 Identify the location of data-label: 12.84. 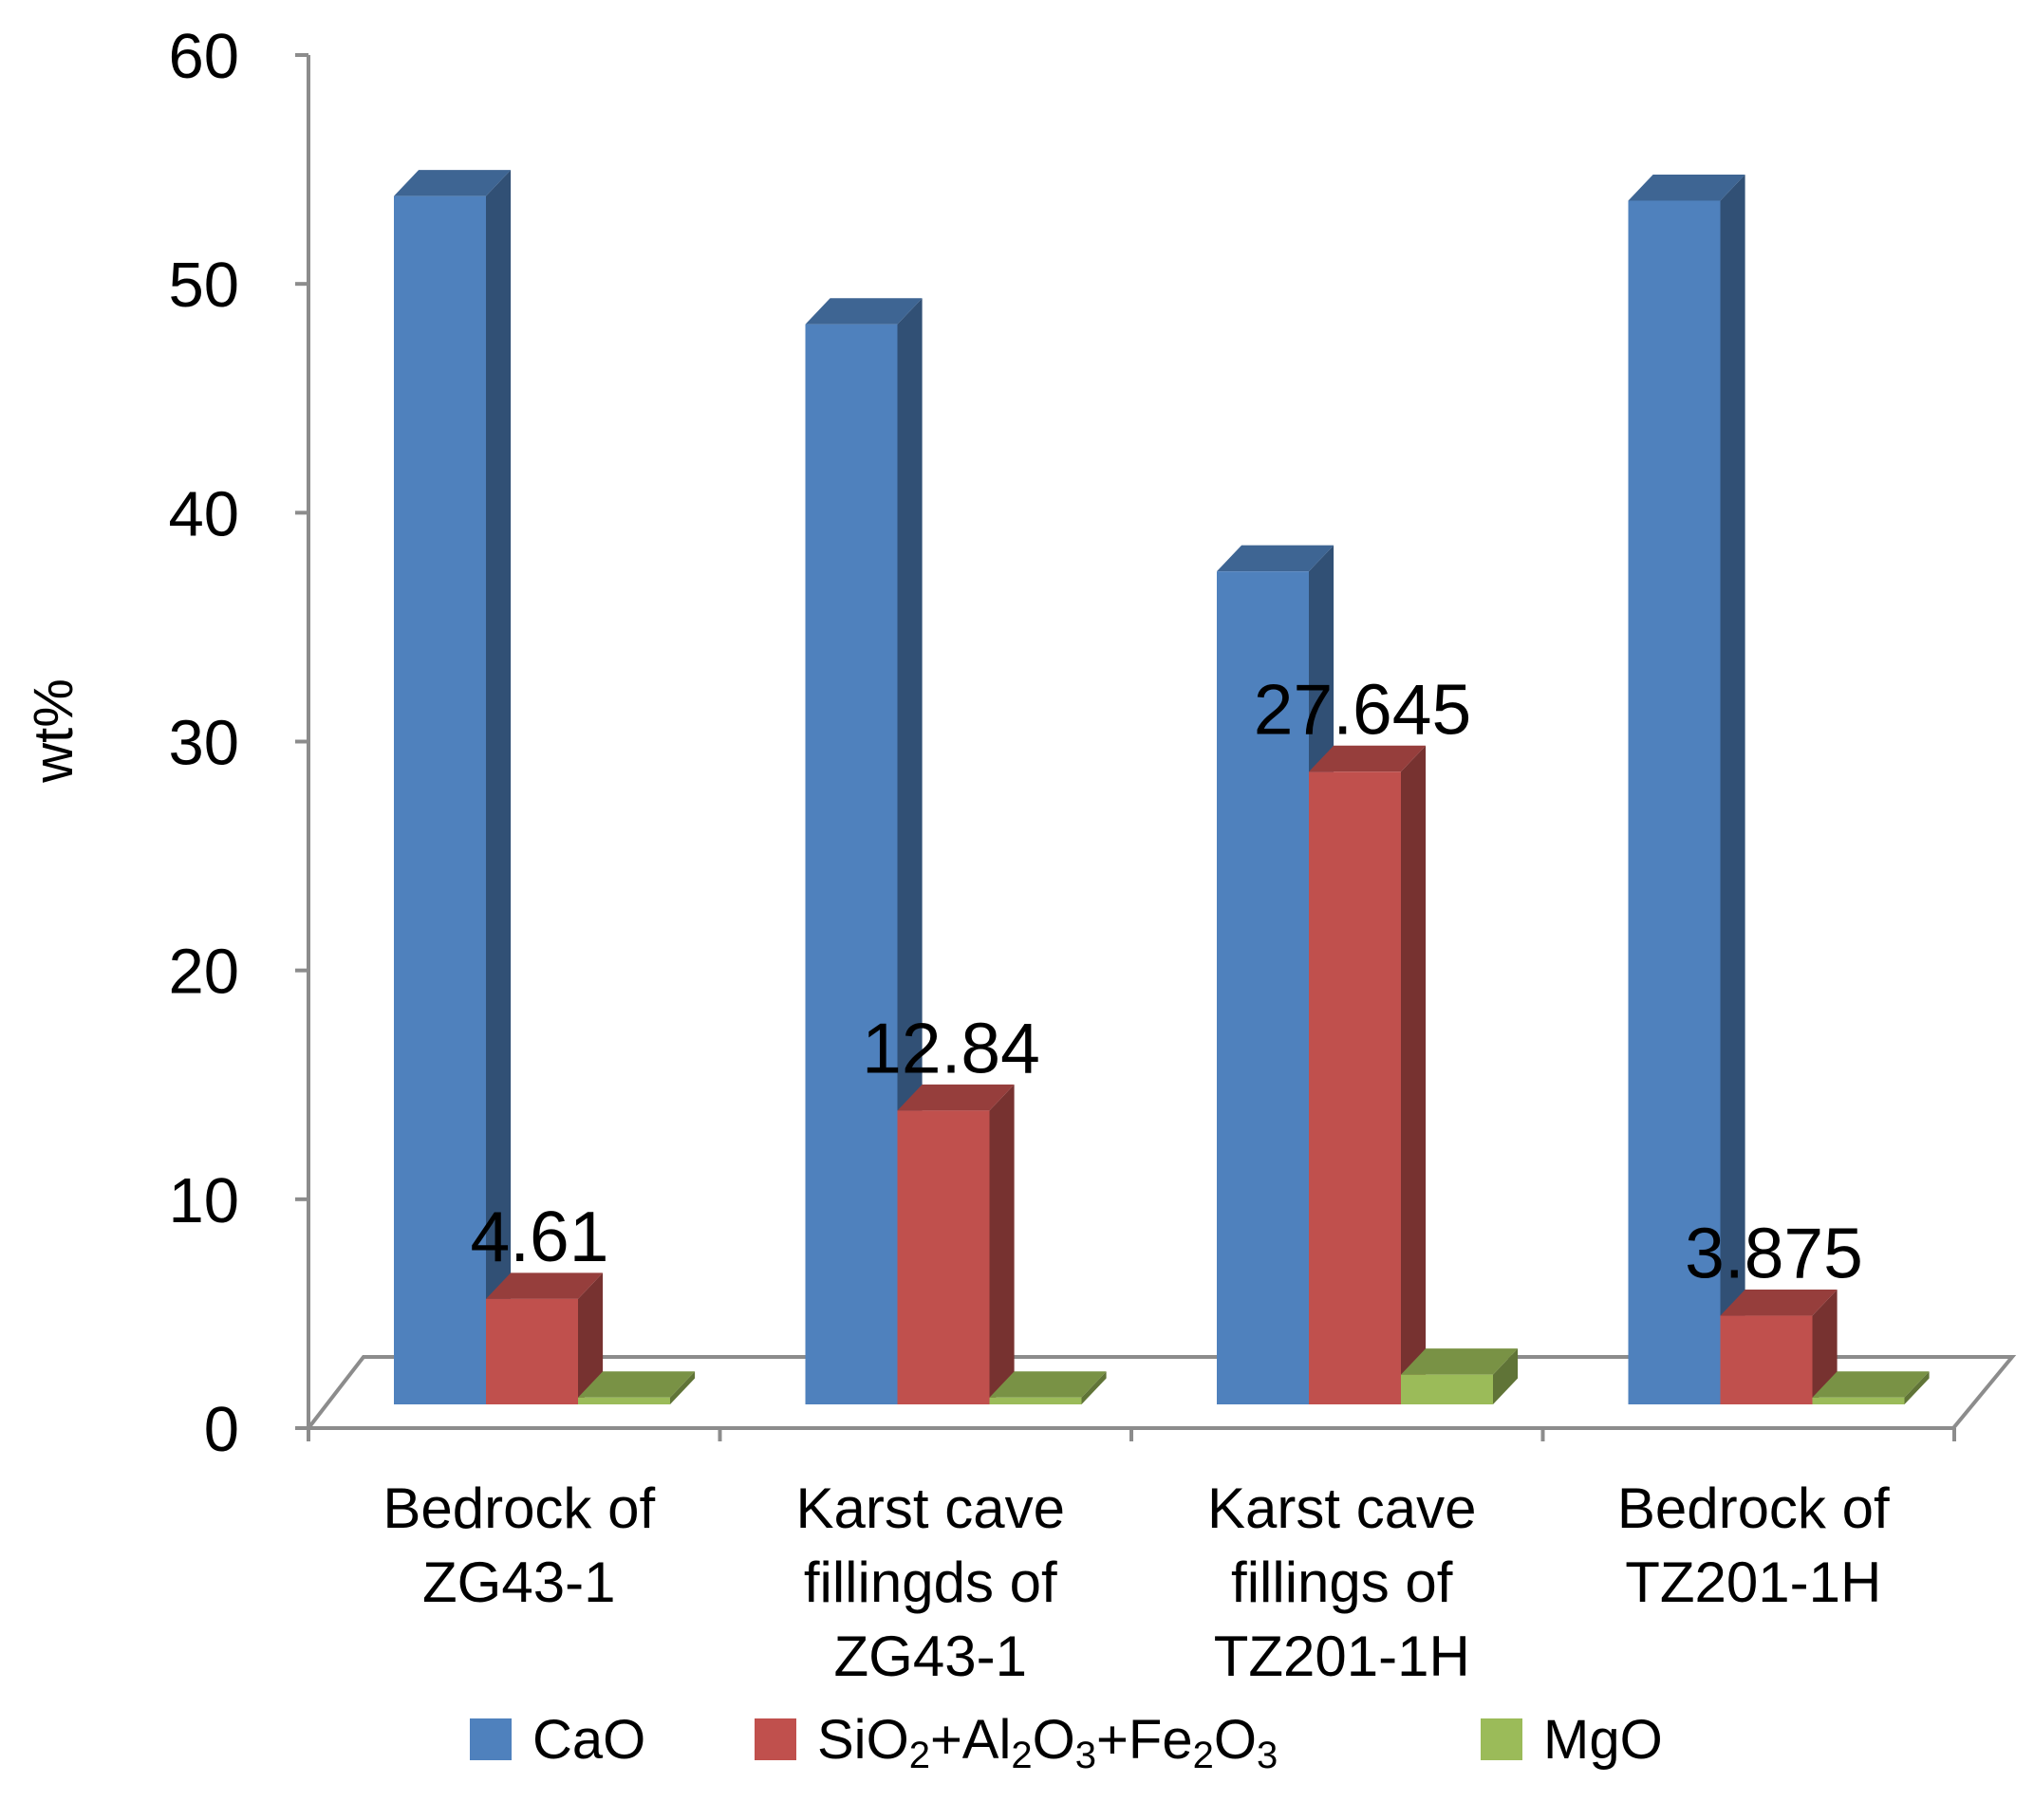
(951, 1047).